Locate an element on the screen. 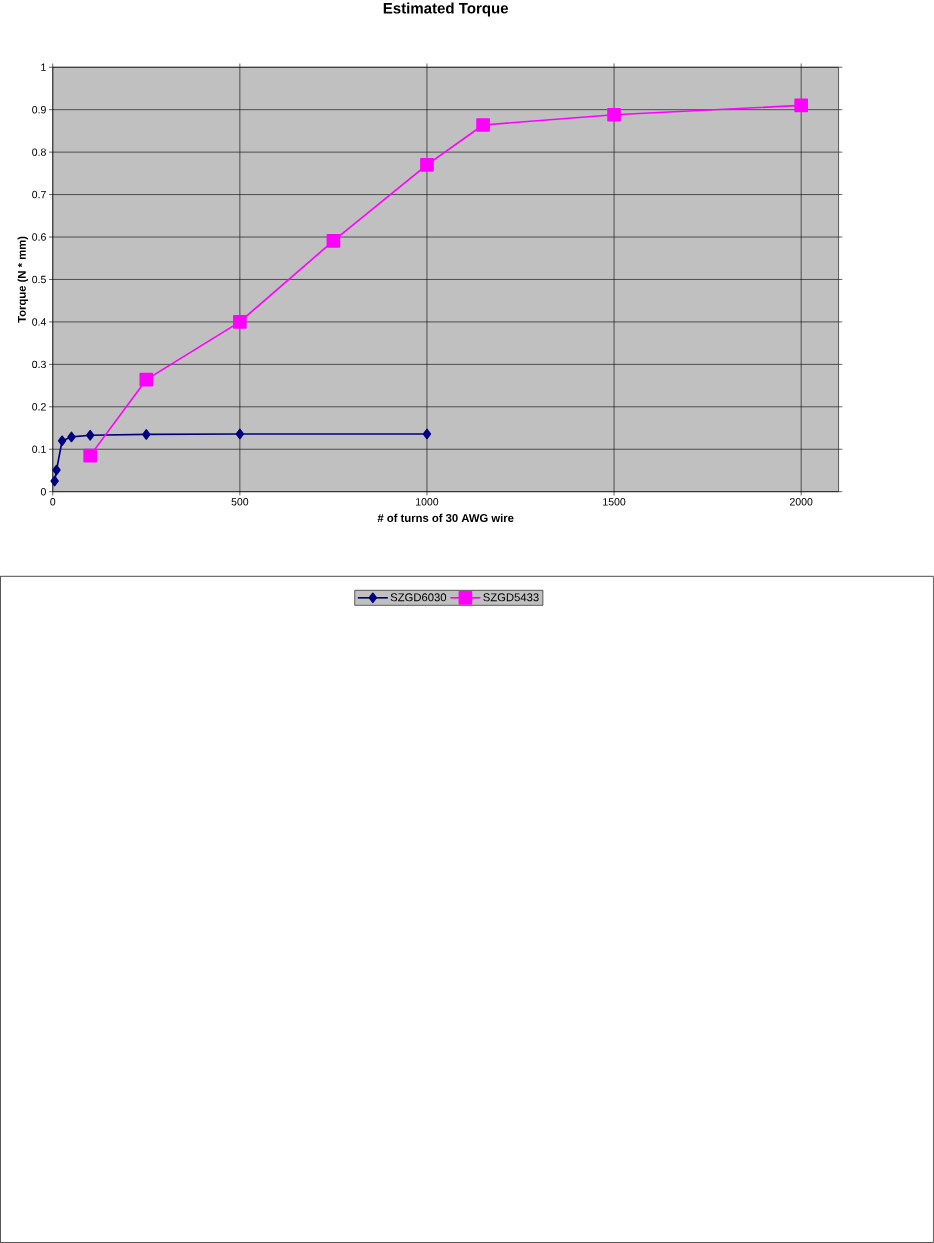 This screenshot has height=1243, width=934. y-tick-label: 0.6 is located at coordinates (39, 237).